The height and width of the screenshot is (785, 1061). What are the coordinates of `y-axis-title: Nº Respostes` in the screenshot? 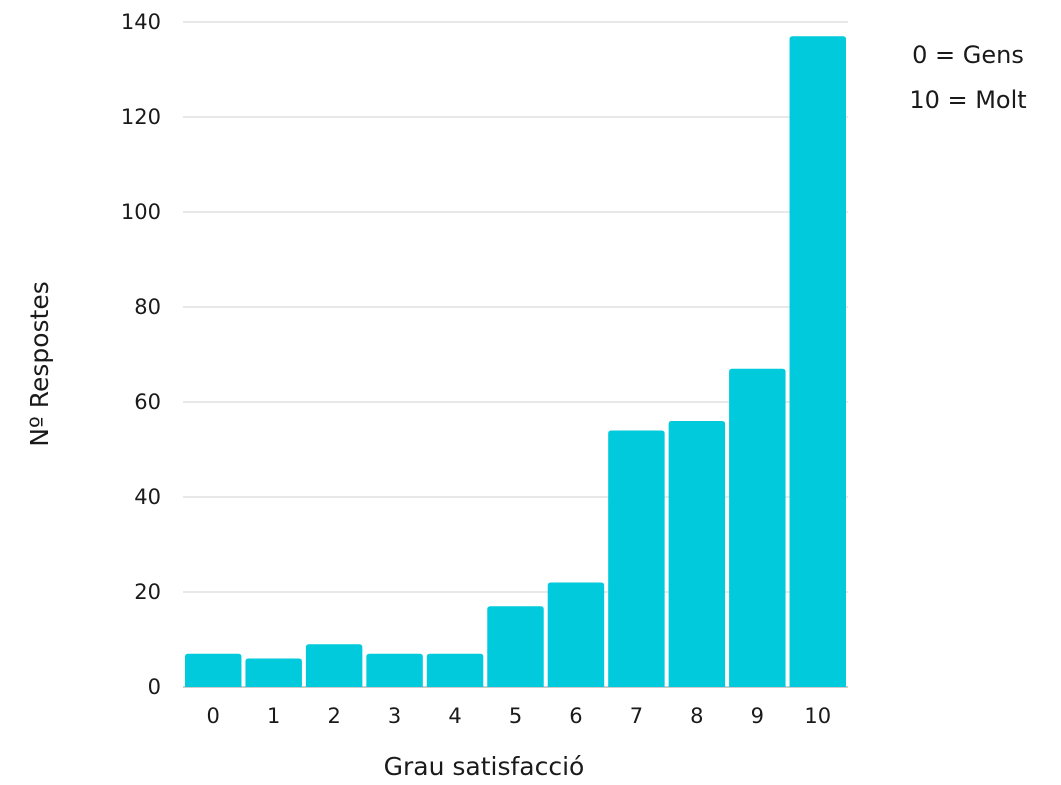 It's located at (39, 363).